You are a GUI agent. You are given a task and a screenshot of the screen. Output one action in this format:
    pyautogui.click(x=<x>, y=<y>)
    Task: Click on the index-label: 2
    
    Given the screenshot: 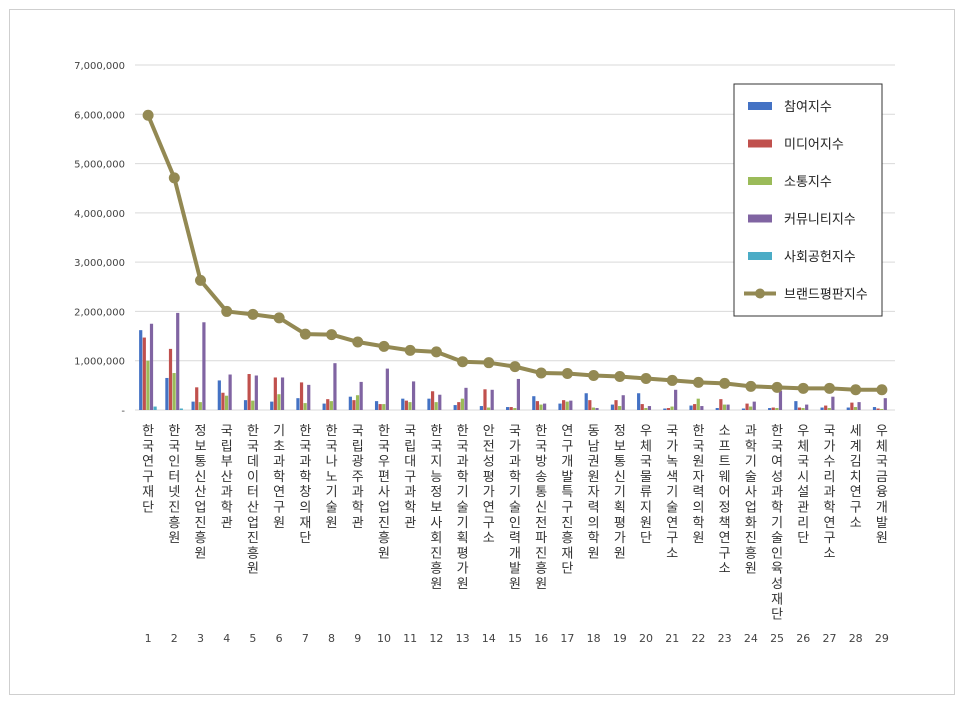 What is the action you would take?
    pyautogui.click(x=174, y=638)
    